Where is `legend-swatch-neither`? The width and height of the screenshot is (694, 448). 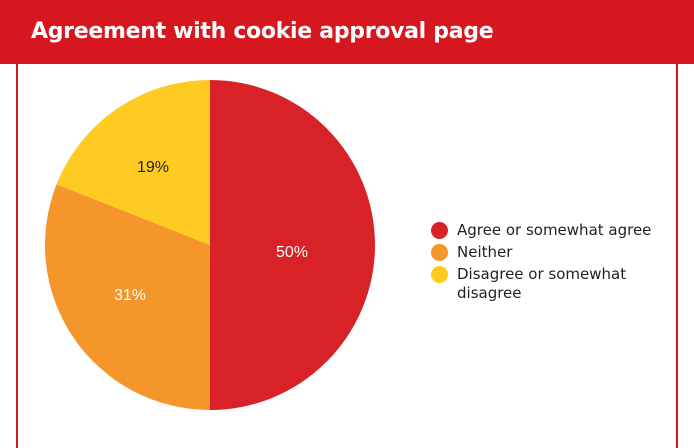 legend-swatch-neither is located at coordinates (439, 252).